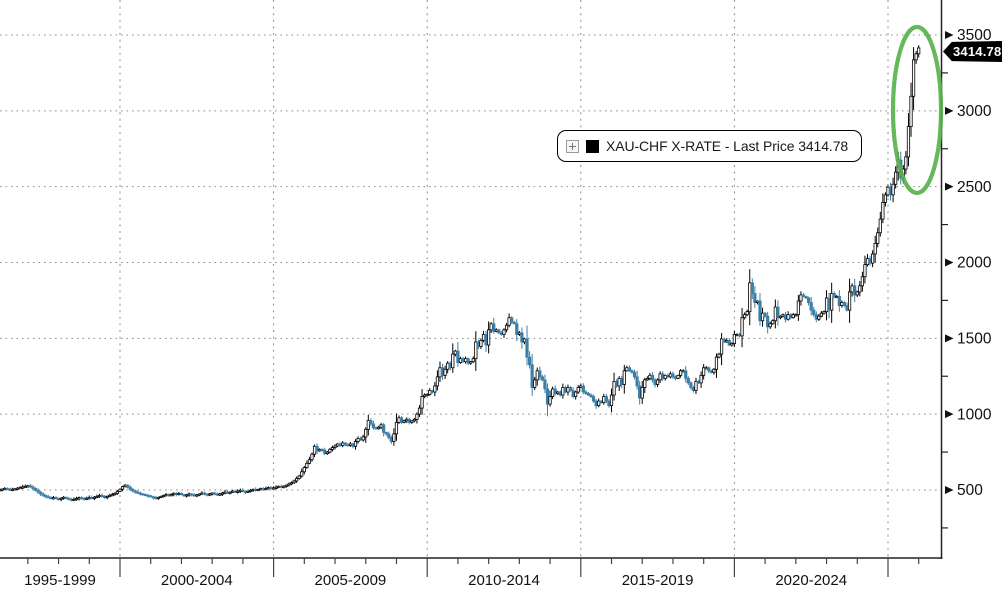  Describe the element at coordinates (504, 580) in the screenshot. I see `x-span-label: 2010-2014` at that location.